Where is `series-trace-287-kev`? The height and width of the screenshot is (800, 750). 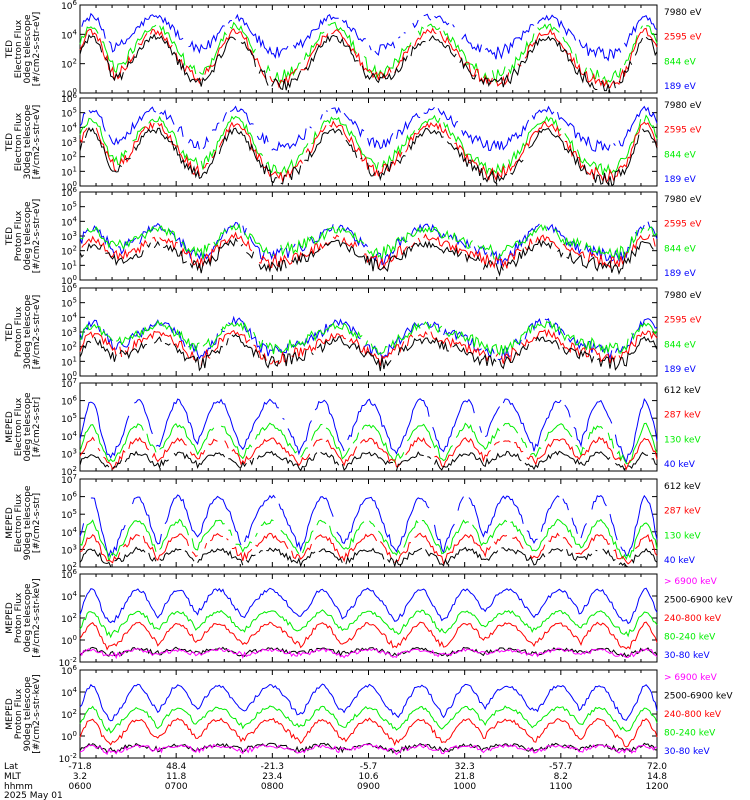 series-trace-287-kev is located at coordinates (368, 453).